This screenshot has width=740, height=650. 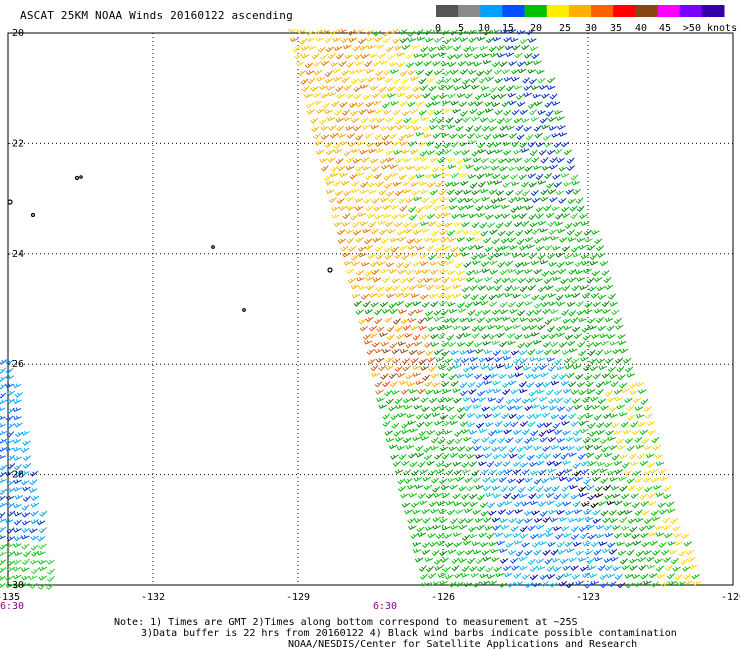 What do you see at coordinates (15, 475) in the screenshot?
I see `latitude-label: -28` at bounding box center [15, 475].